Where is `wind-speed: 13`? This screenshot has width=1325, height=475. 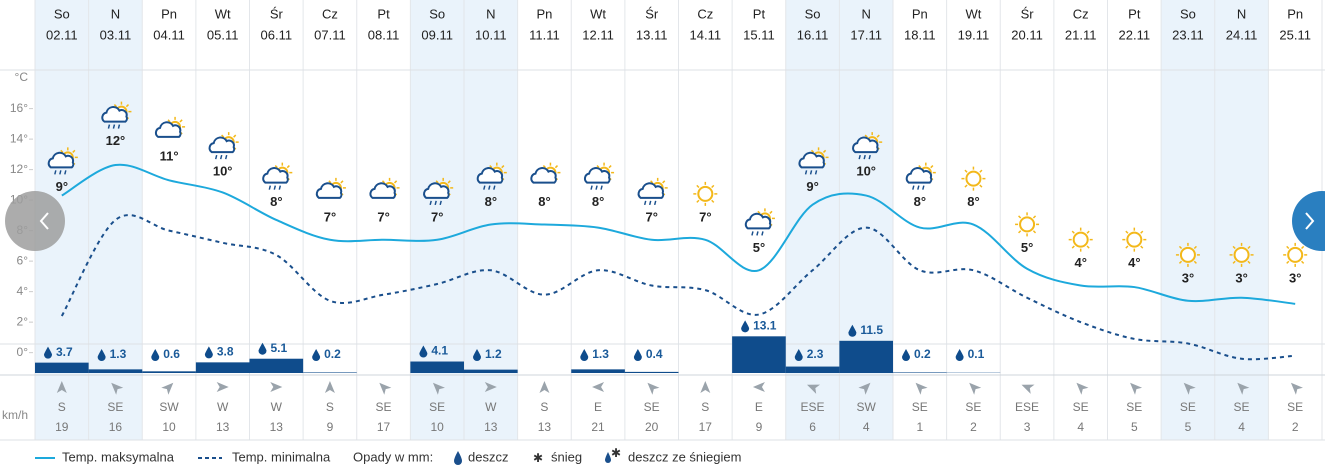
wind-speed: 13 is located at coordinates (277, 427).